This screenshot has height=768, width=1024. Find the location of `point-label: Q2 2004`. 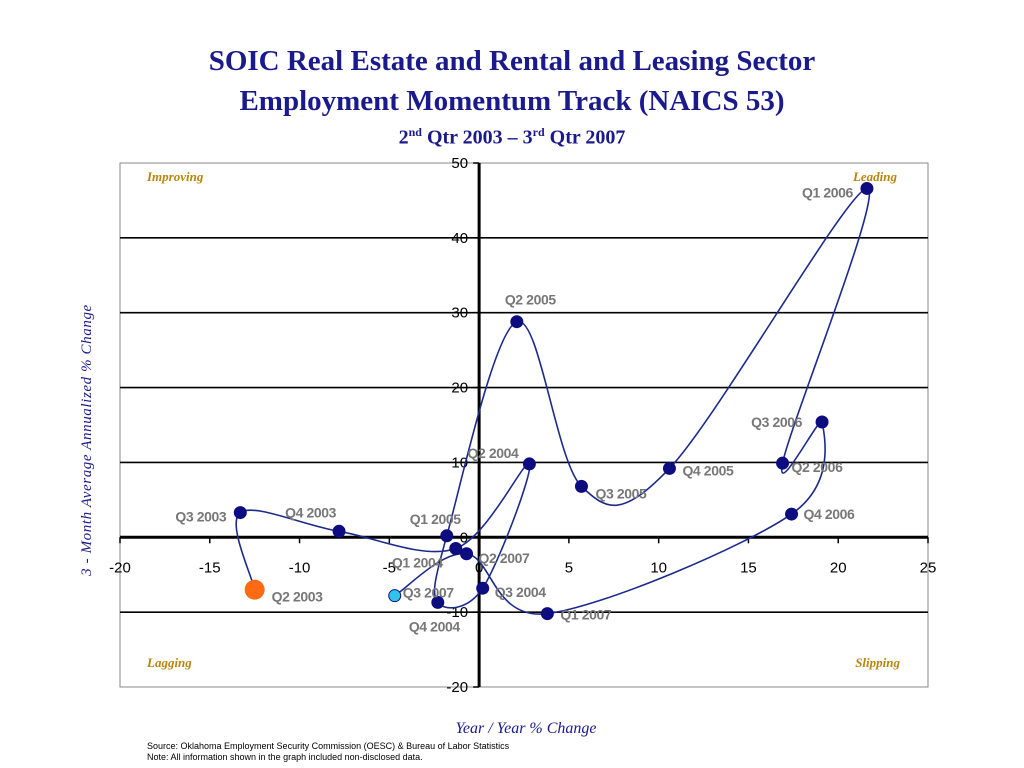

point-label: Q2 2004 is located at coordinates (493, 453).